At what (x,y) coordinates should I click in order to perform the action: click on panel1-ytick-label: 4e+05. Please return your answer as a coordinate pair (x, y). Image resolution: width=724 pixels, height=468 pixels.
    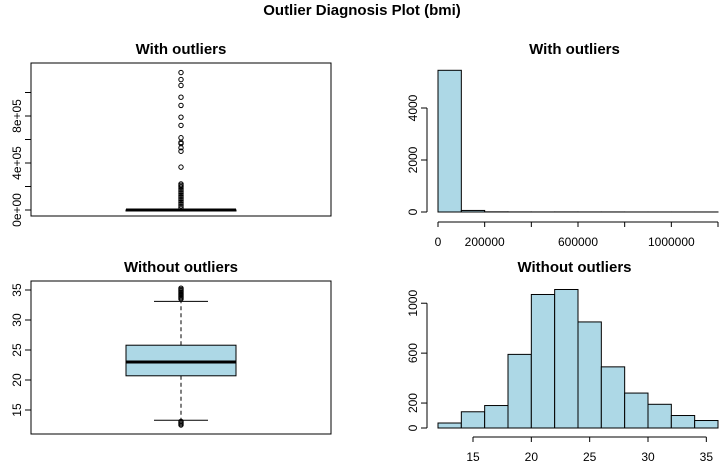
    Looking at the image, I should click on (17, 163).